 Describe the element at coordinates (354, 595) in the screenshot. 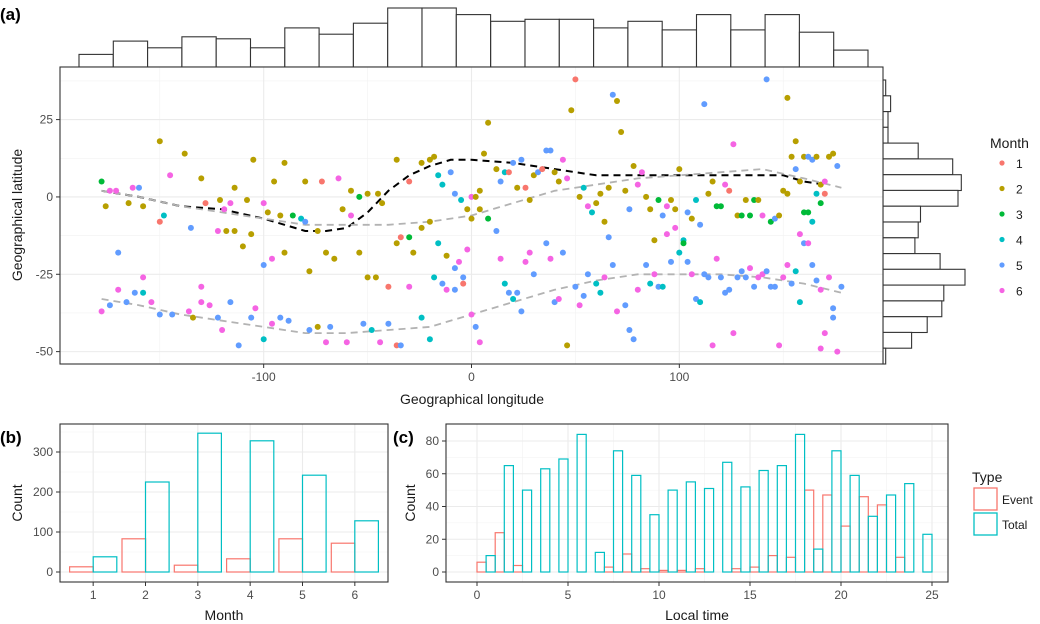

I see `x-tick-label: 6` at that location.